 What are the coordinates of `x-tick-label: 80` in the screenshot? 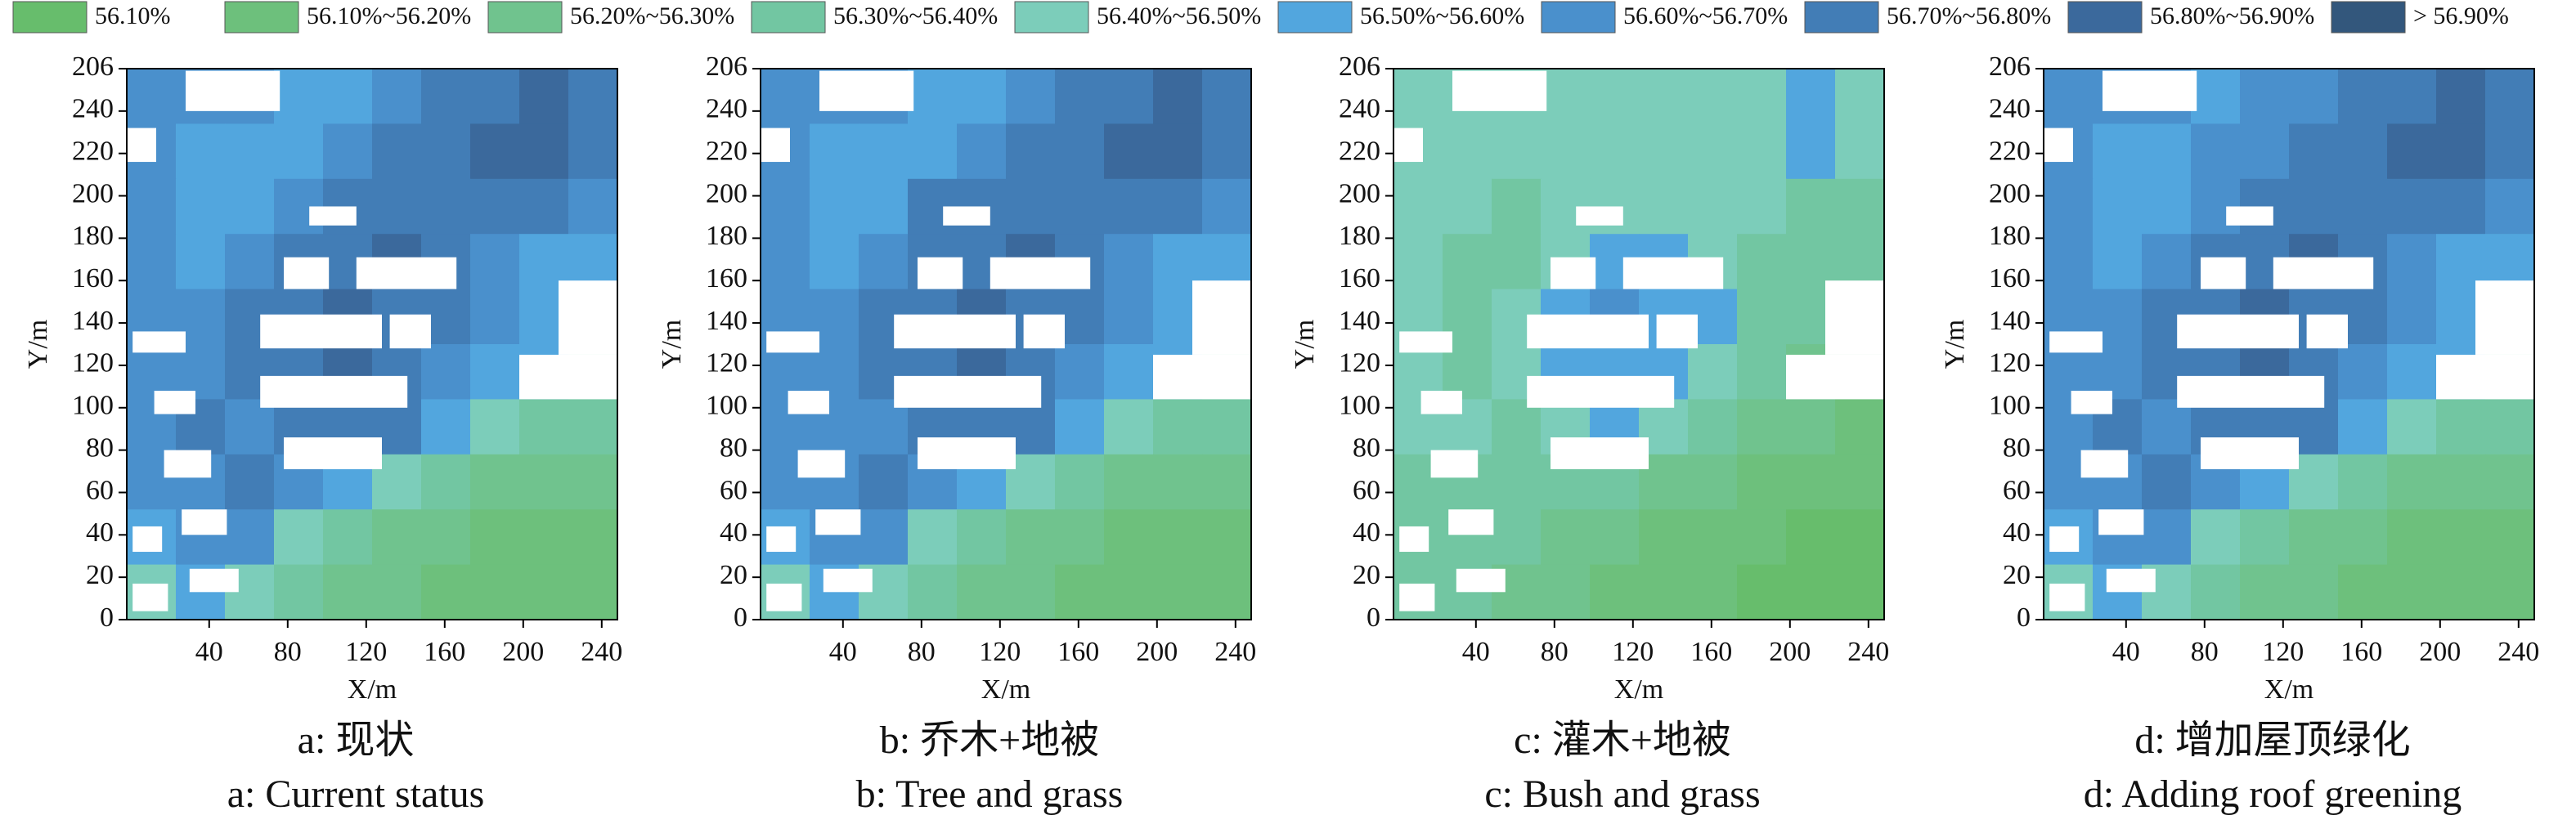 It's located at (288, 652).